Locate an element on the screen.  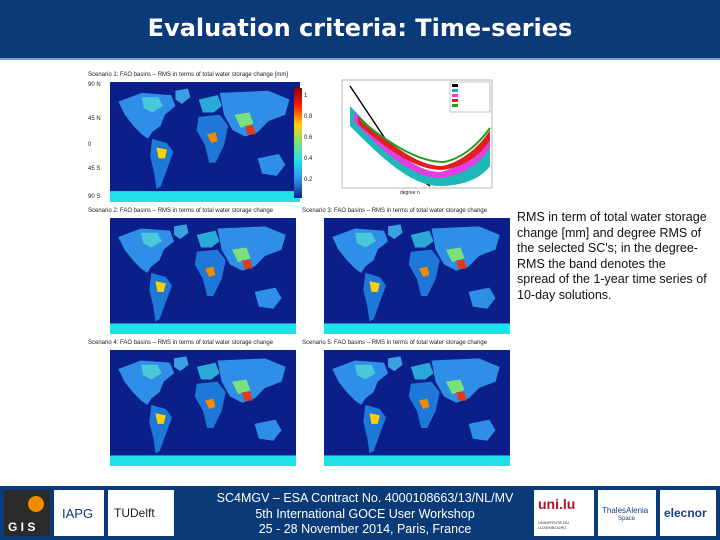
degree-rms-plot: degree n is located at coordinates (413, 139).